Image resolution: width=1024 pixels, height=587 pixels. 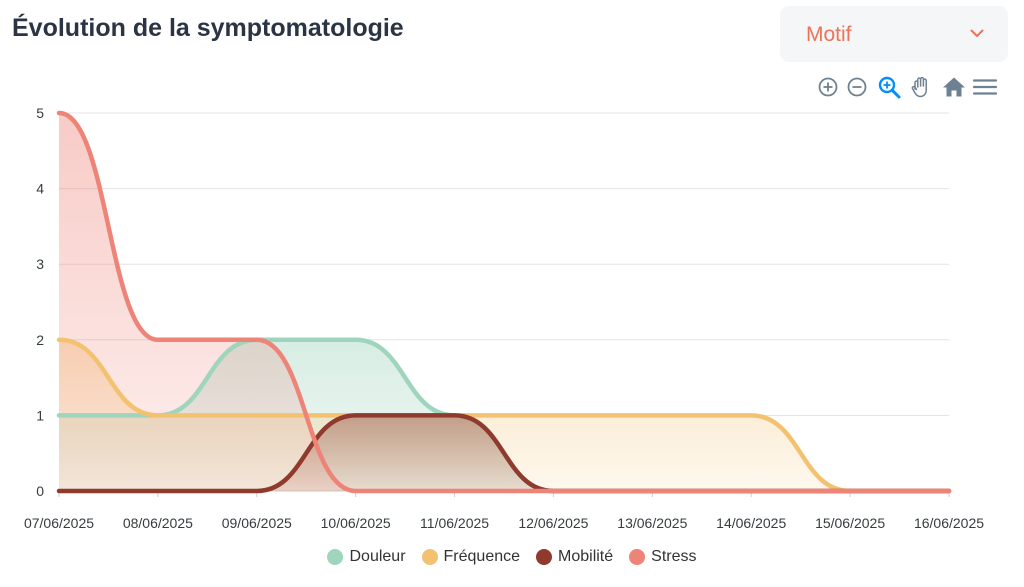 I want to click on x-tick-label: 15/06/2025, so click(x=850, y=523).